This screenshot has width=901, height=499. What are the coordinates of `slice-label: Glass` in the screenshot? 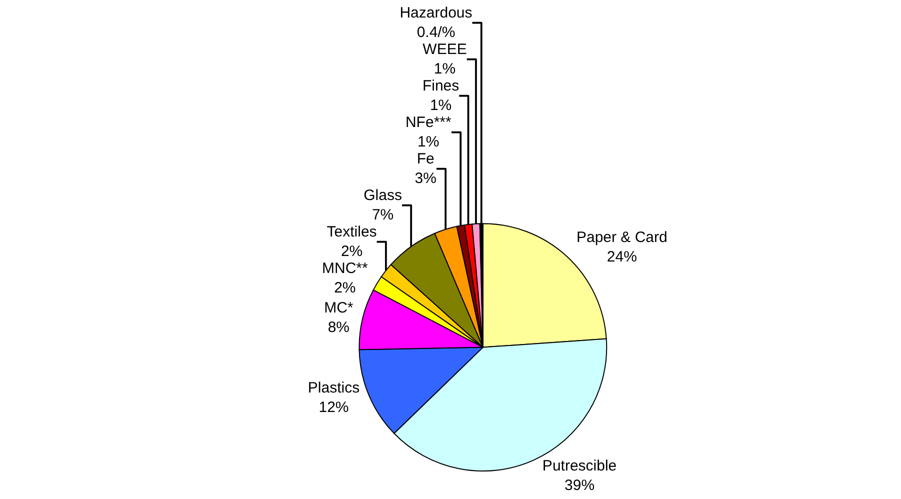 It's located at (383, 195).